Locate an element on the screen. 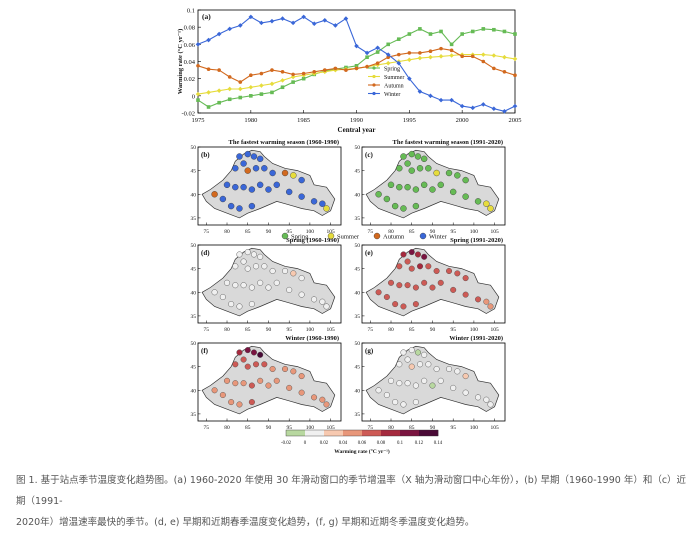 Image resolution: width=700 pixels, height=533 pixels. panel-a-label: (a) is located at coordinates (206, 16).